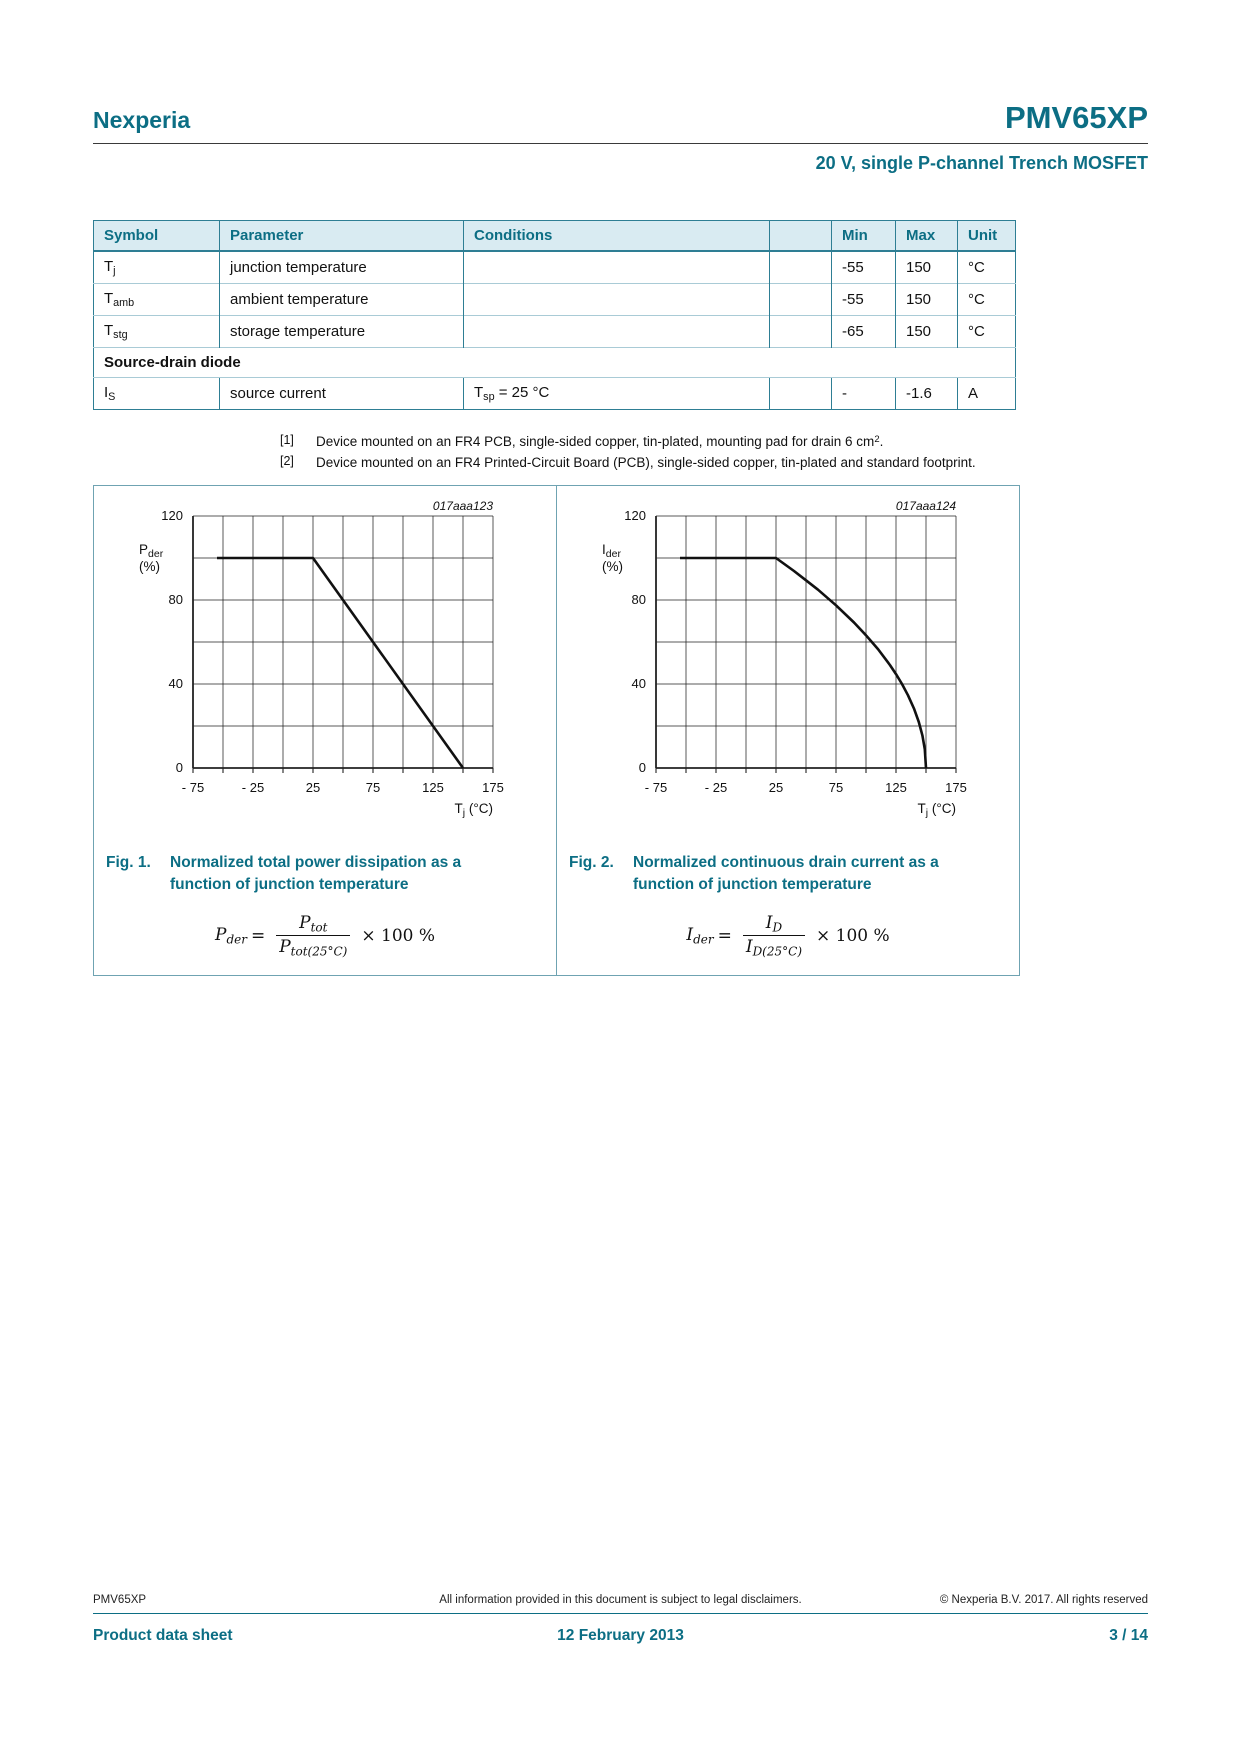 The height and width of the screenshot is (1754, 1240). I want to click on parameter-cell: storage temperature, so click(341, 331).